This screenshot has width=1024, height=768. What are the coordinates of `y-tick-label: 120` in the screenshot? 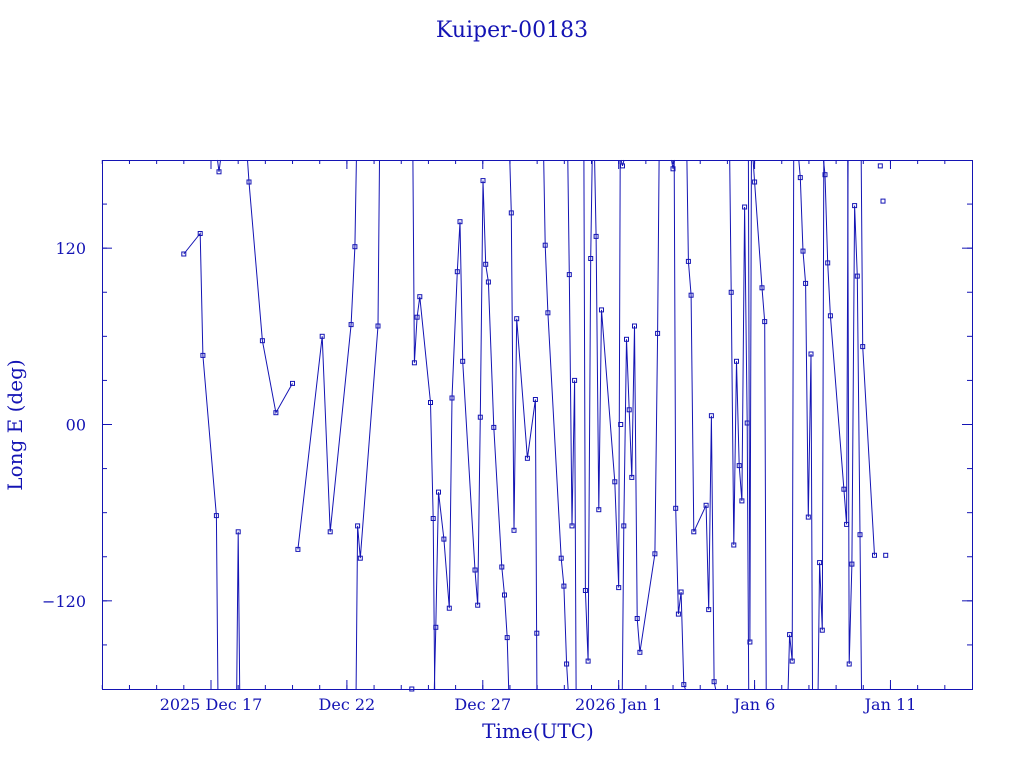 It's located at (70, 248).